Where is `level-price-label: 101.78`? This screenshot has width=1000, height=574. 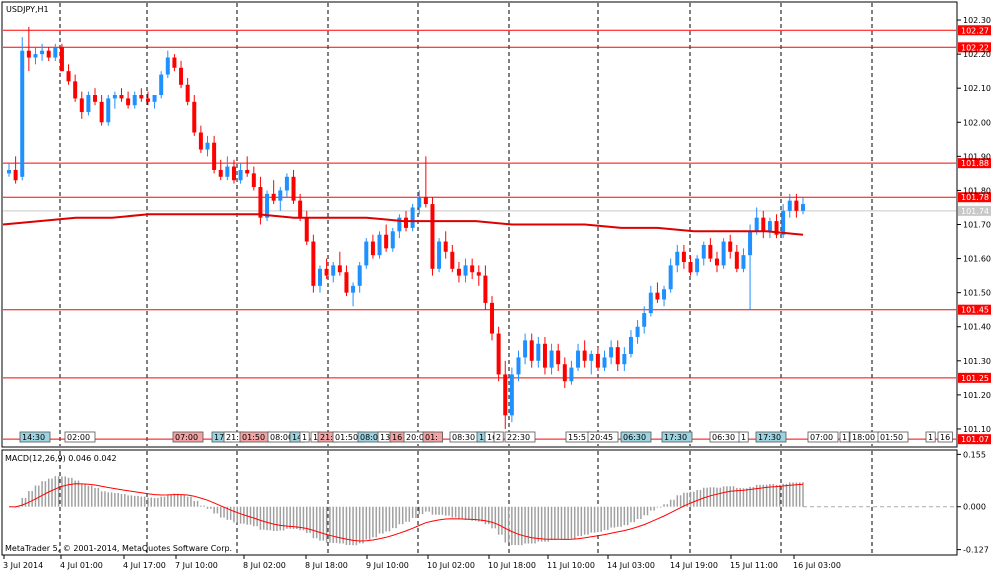 level-price-label: 101.78 is located at coordinates (975, 197).